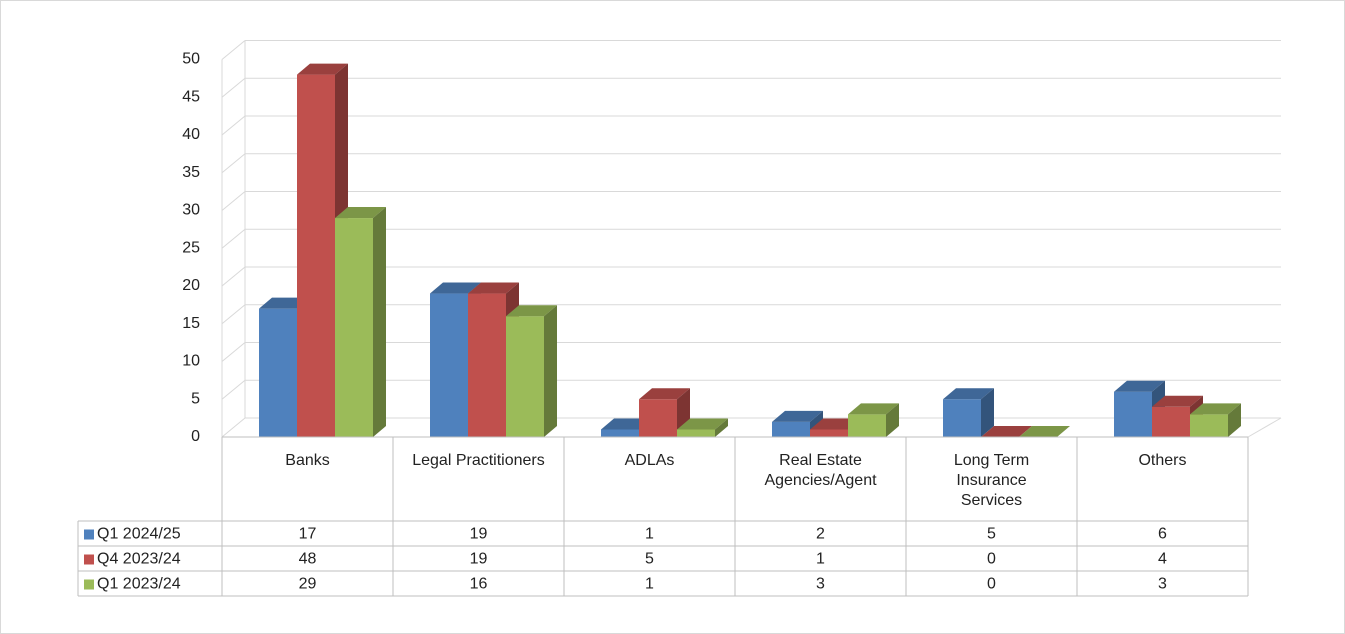 This screenshot has width=1345, height=634. I want to click on table-value: 48, so click(308, 559).